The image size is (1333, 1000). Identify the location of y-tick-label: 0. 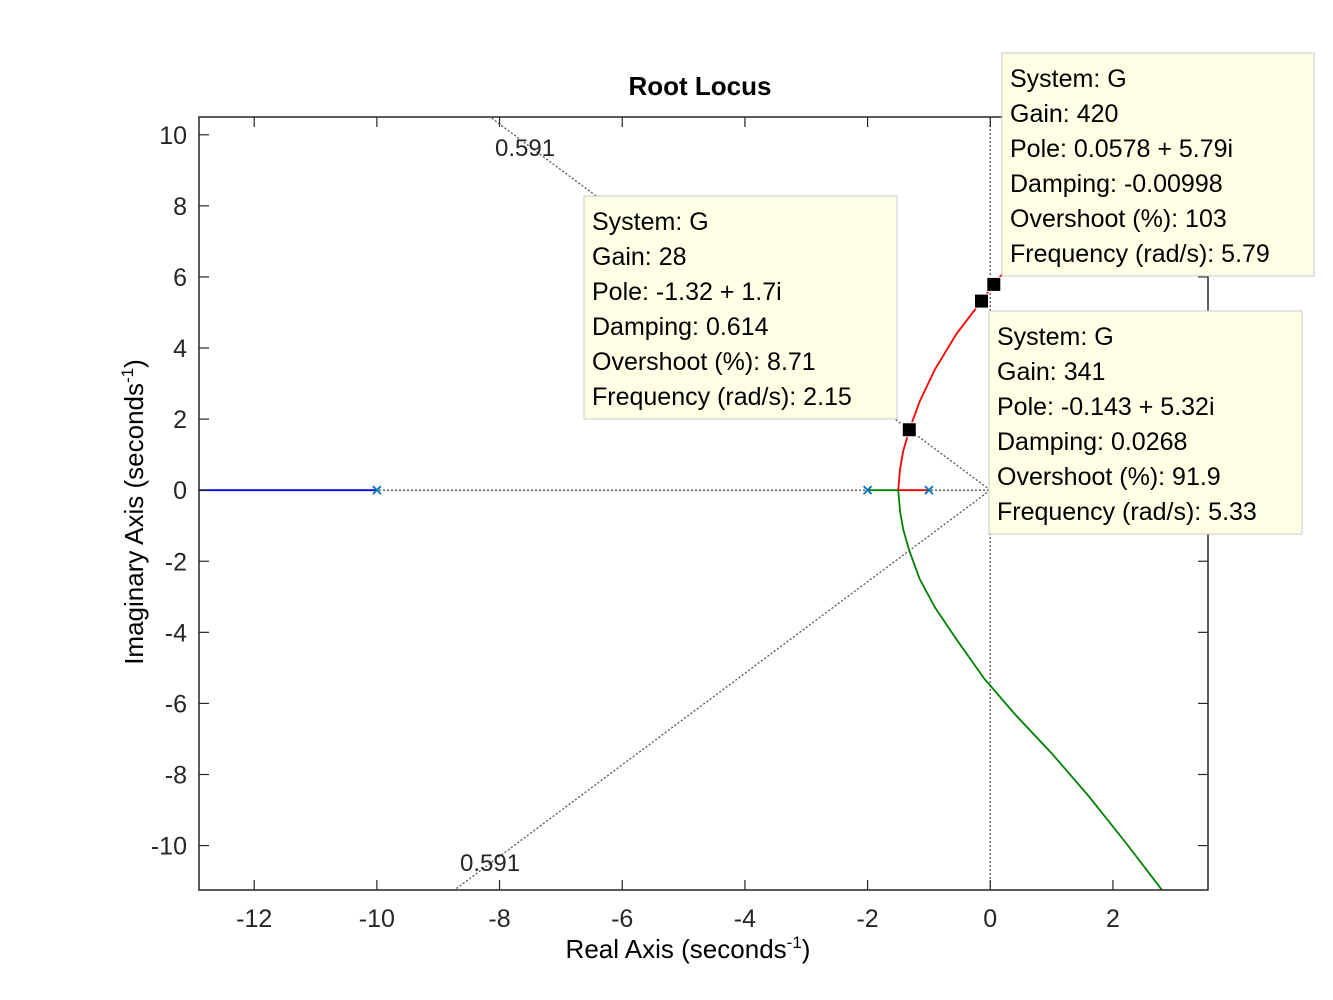
(180, 491).